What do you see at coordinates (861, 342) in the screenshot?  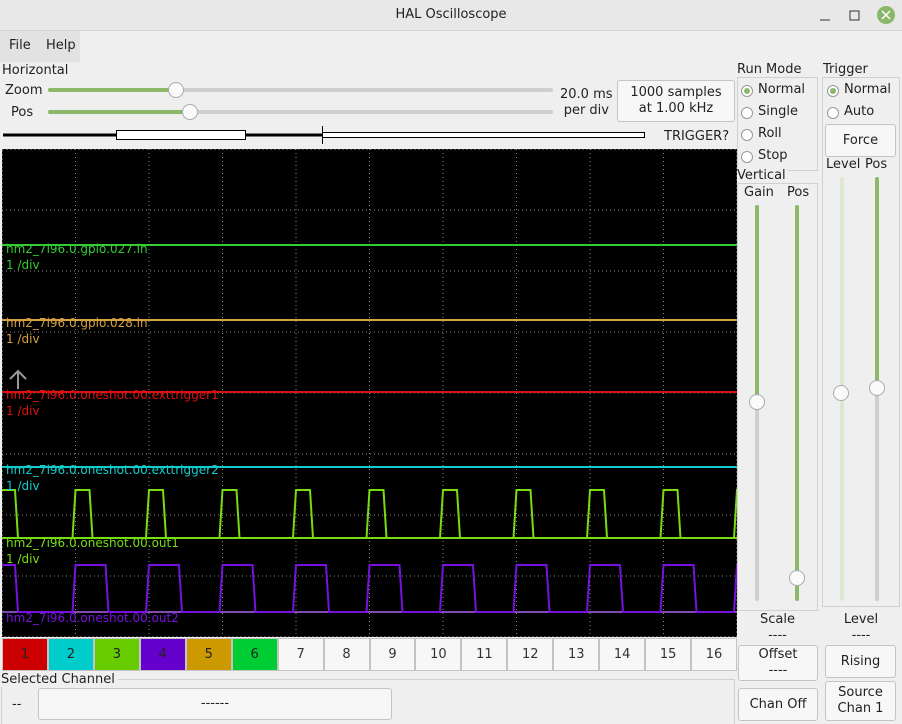 I see `trigger-frame` at bounding box center [861, 342].